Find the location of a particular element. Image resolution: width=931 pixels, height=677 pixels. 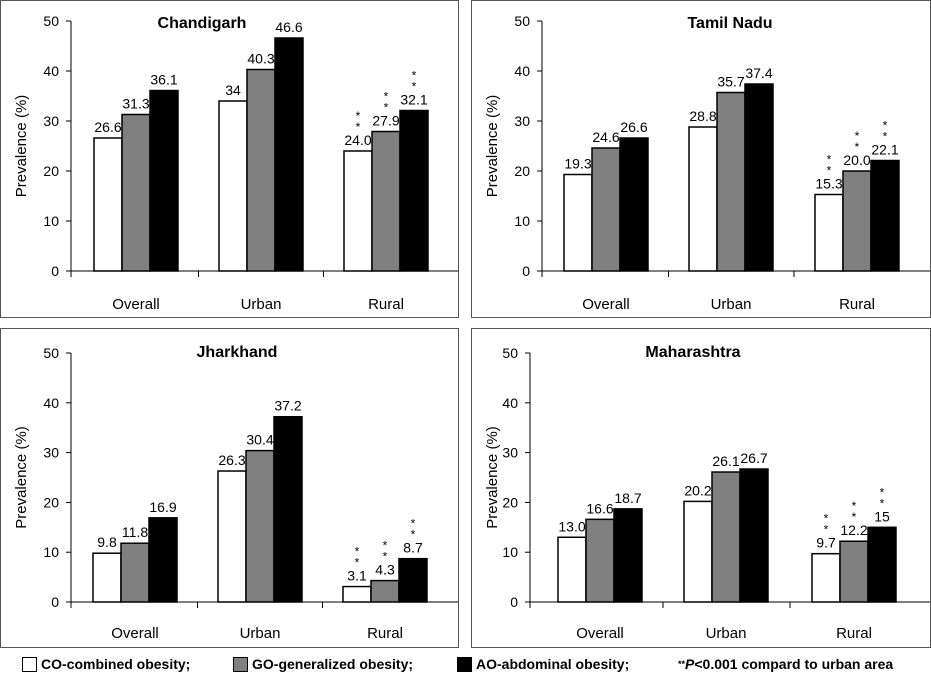

data-label-co-rural: 9.7 is located at coordinates (826, 543).